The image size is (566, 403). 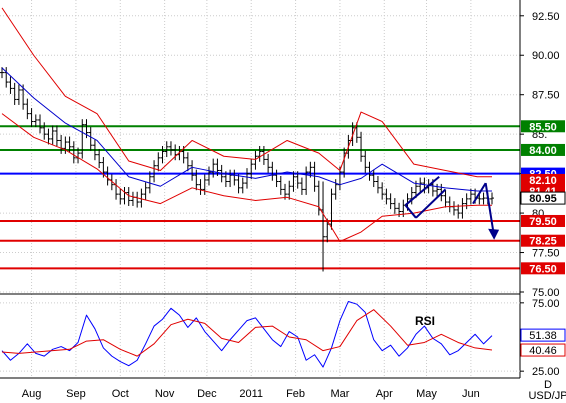 I want to click on signal-line, so click(x=247, y=333).